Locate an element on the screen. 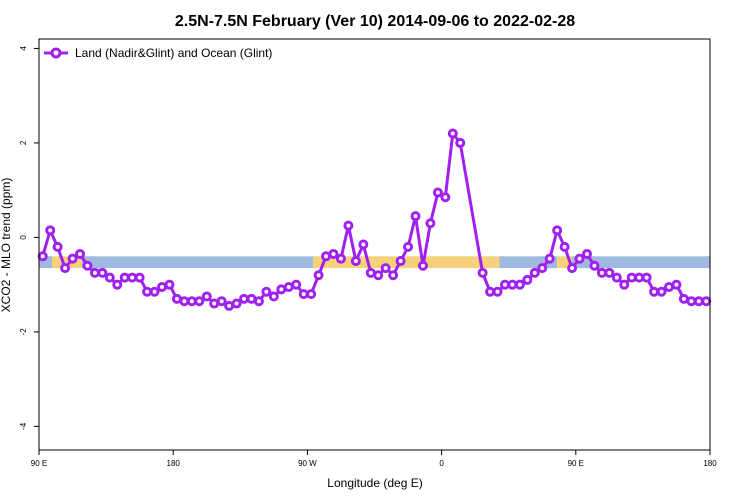  legend: Land (Nadir&Glint) and Ocean (Glint) is located at coordinates (158, 53).